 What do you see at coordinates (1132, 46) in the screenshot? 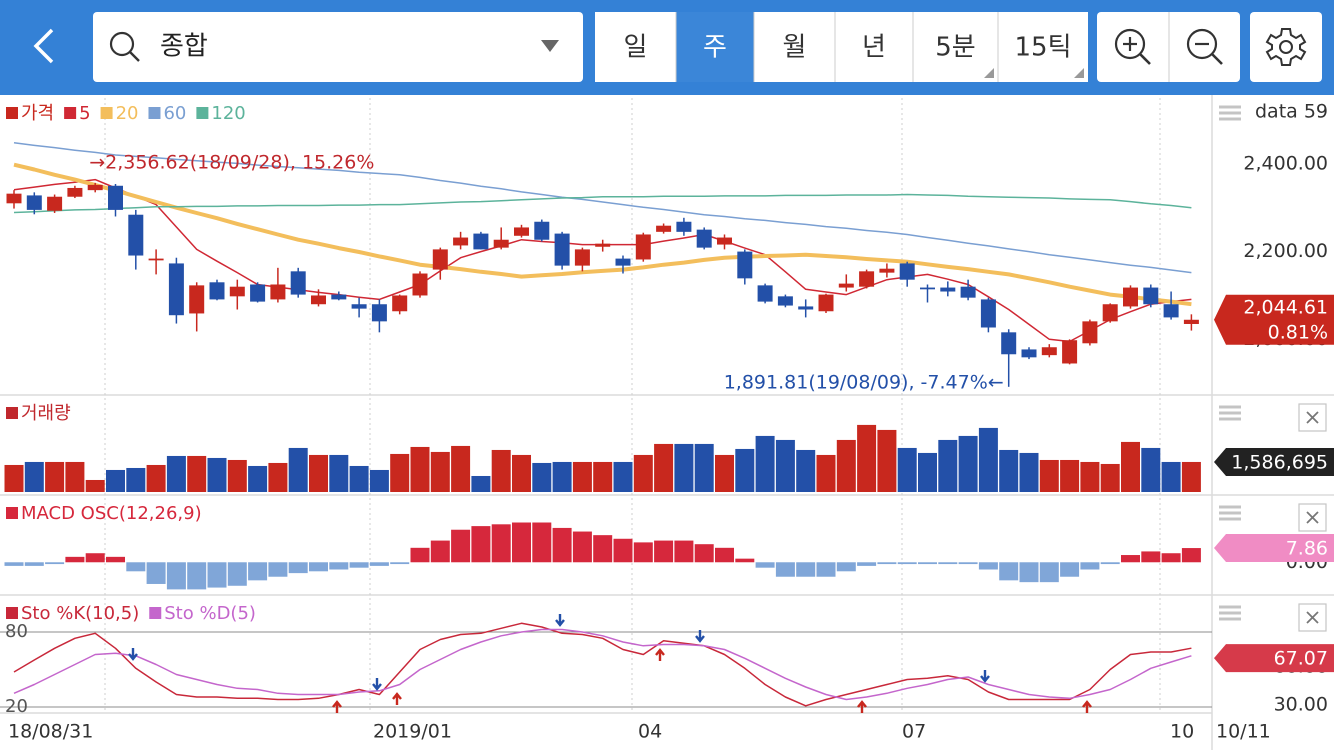
I see `zoom-in-button` at bounding box center [1132, 46].